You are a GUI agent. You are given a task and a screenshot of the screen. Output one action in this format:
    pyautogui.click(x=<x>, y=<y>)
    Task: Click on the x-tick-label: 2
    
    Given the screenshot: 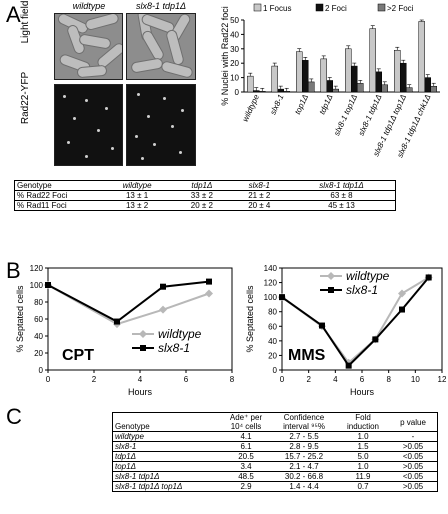 What is the action you would take?
    pyautogui.click(x=308, y=379)
    